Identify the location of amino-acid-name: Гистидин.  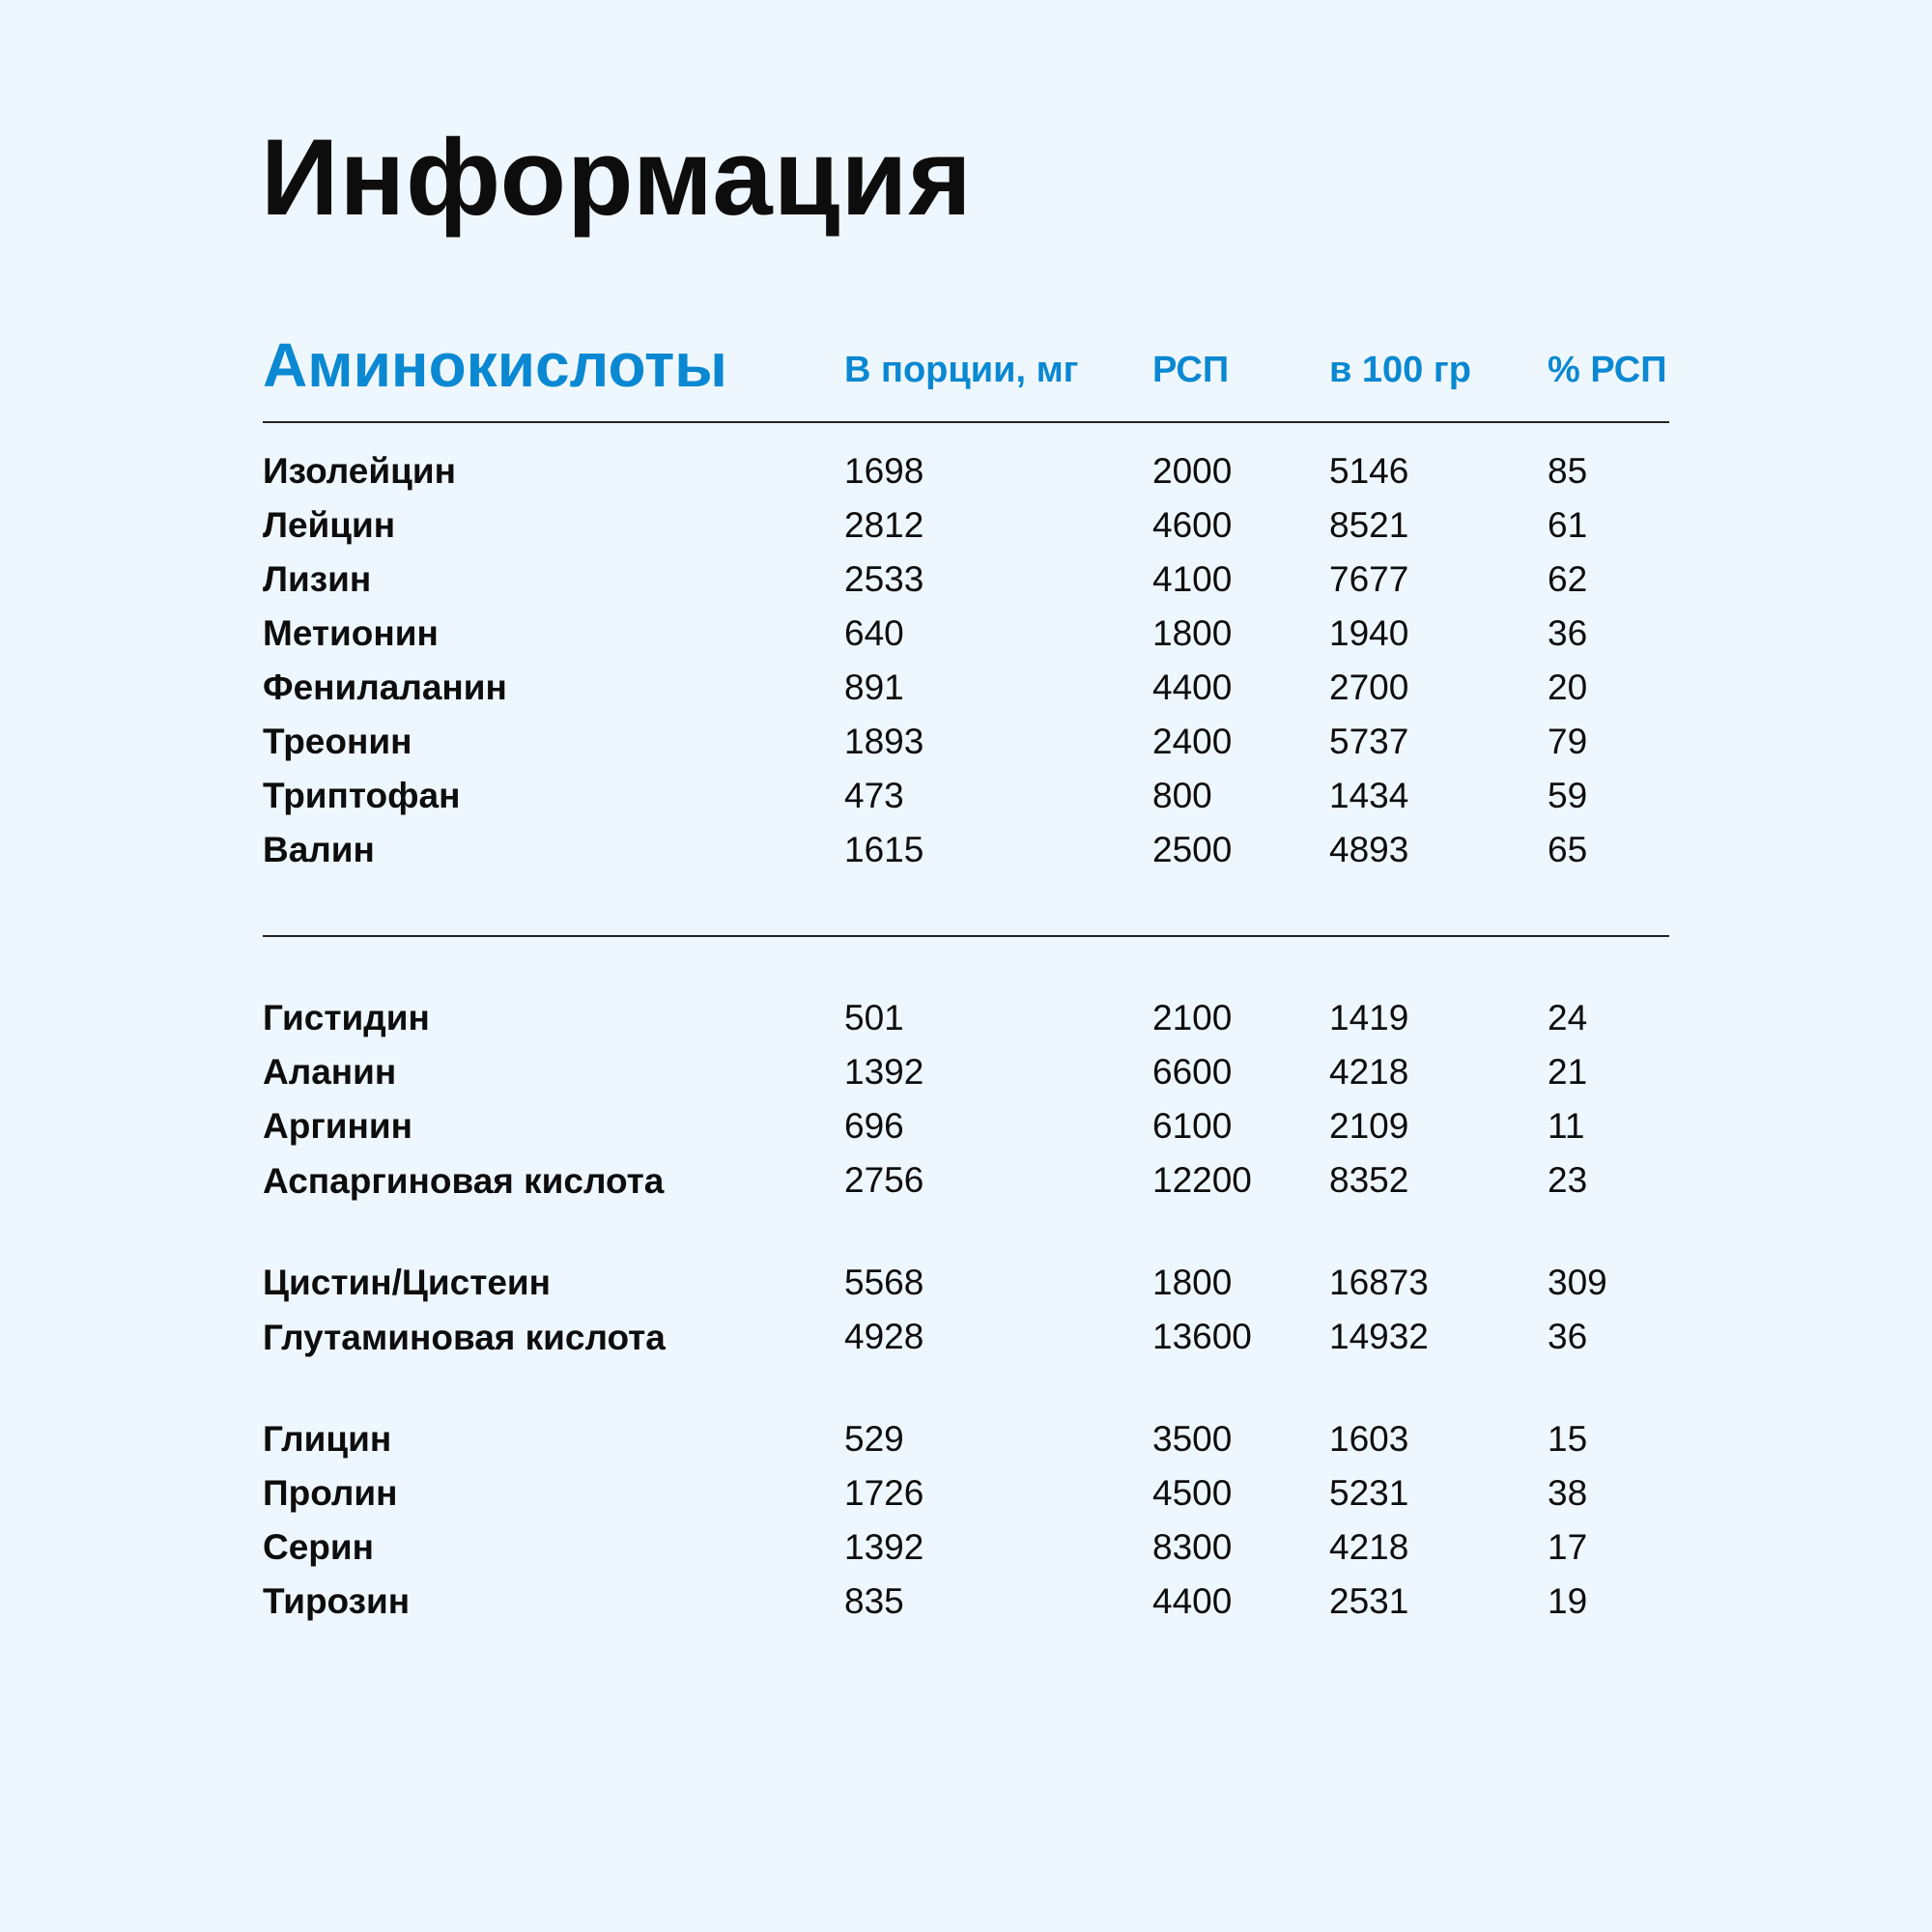
(346, 1018).